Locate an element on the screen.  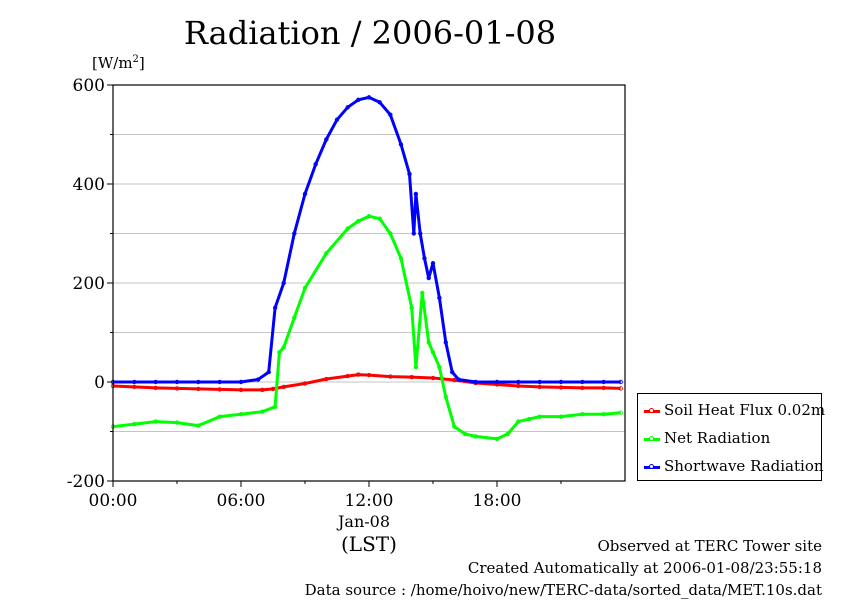
x-axis-timezone-label: (LST) is located at coordinates (369, 544).